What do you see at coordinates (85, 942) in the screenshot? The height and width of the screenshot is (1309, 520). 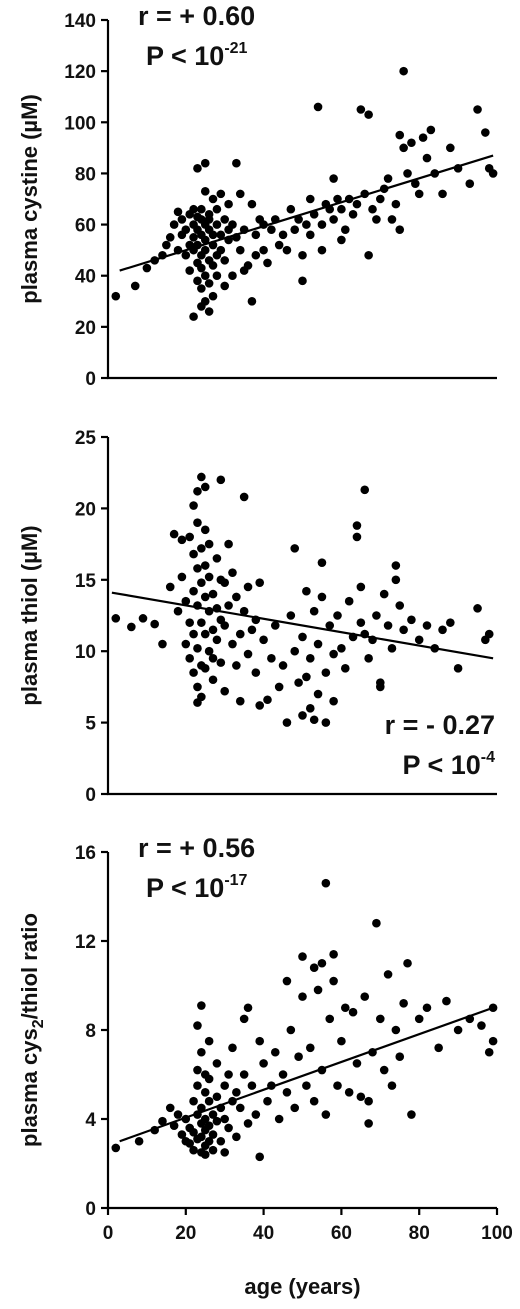 I see `y-tick-label: 12` at bounding box center [85, 942].